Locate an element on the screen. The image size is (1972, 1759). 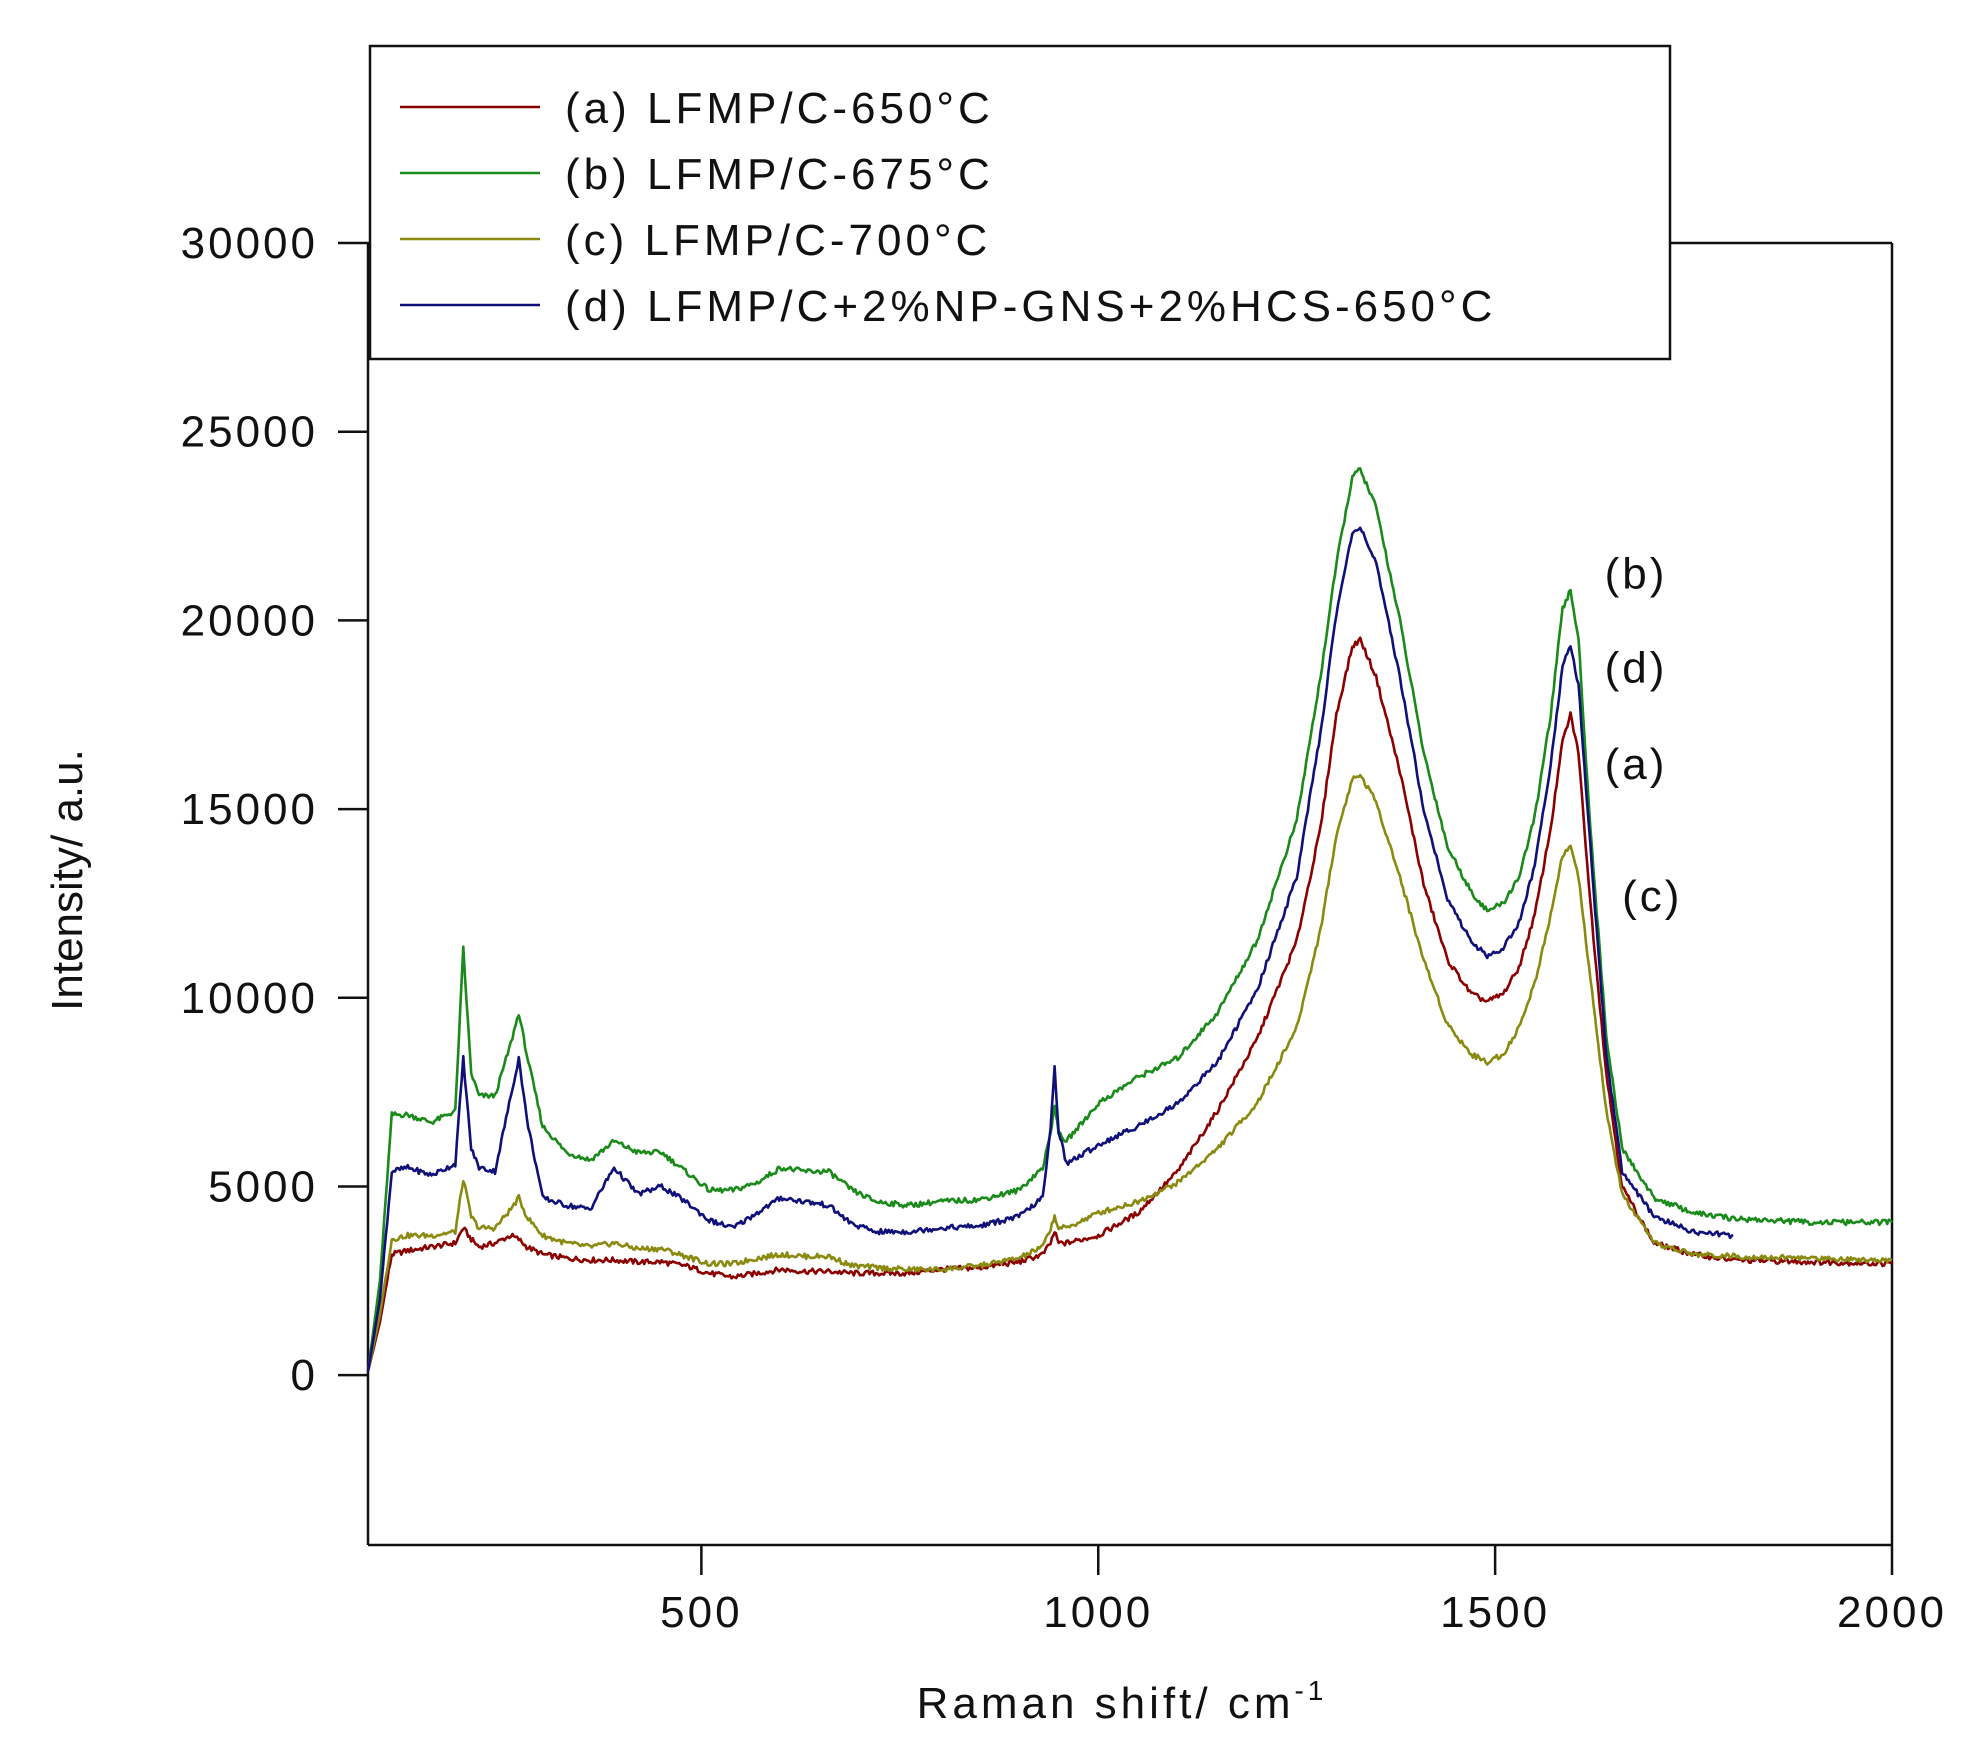
curve-annotation-d: (d) is located at coordinates (1636, 668).